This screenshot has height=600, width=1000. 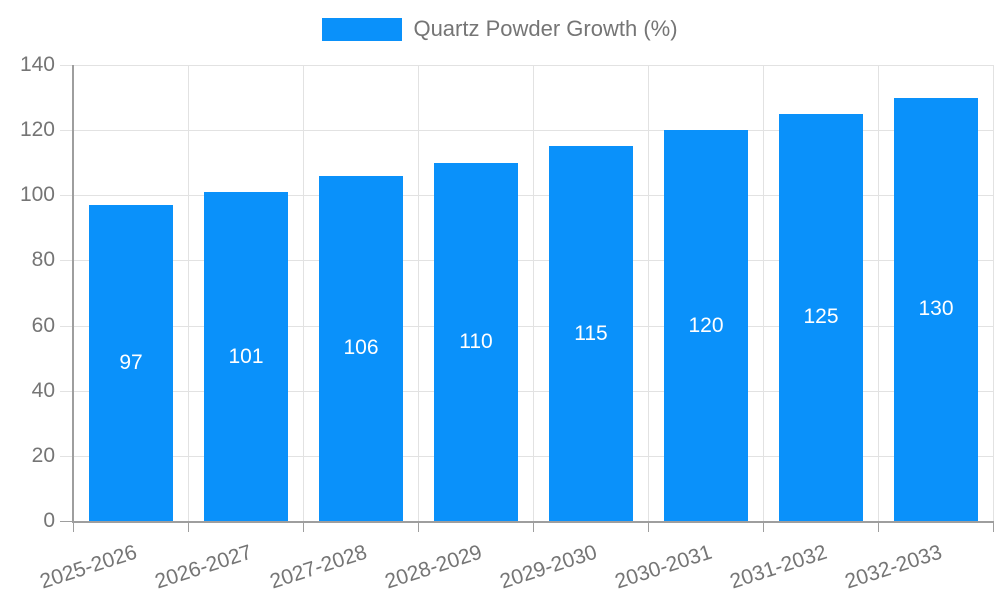 What do you see at coordinates (203, 567) in the screenshot?
I see `x-tick-label: 2026-2027` at bounding box center [203, 567].